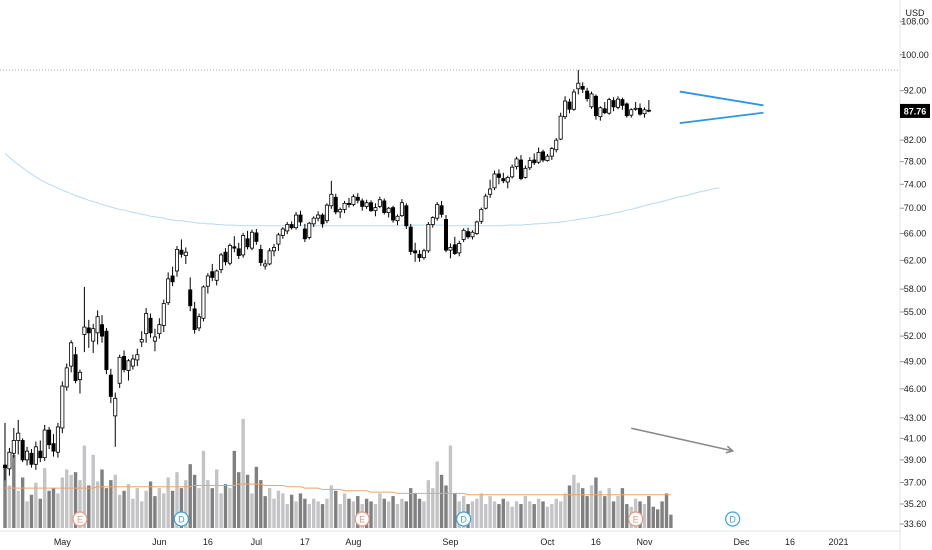 The image size is (932, 550). What do you see at coordinates (915, 524) in the screenshot?
I see `price-tick-label: 33.60` at bounding box center [915, 524].